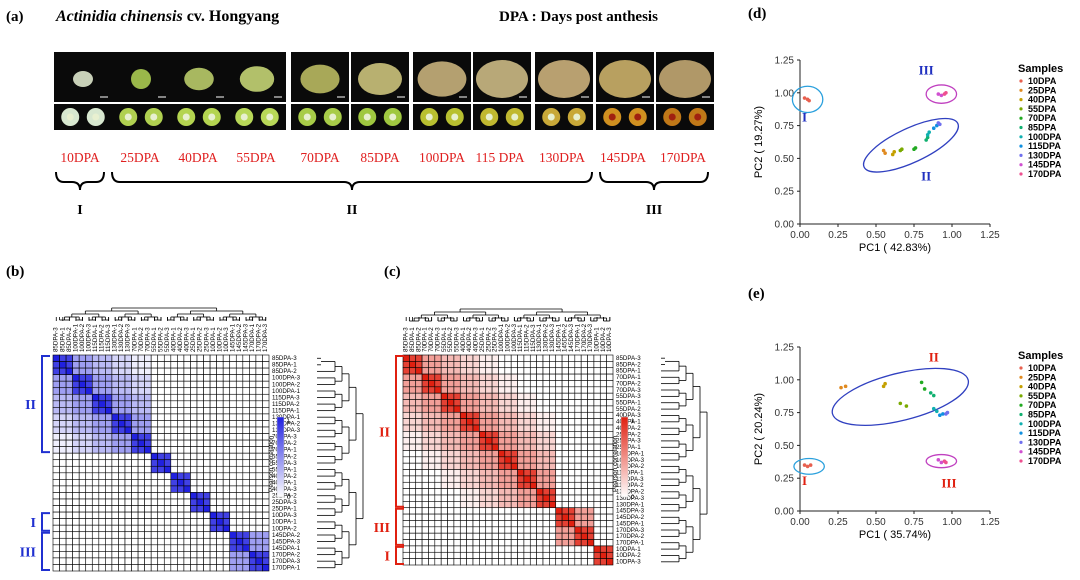 The height and width of the screenshot is (580, 1080). What do you see at coordinates (102, 338) in the screenshot?
I see `heatmap-col-label: 115DPA-2` at bounding box center [102, 338].